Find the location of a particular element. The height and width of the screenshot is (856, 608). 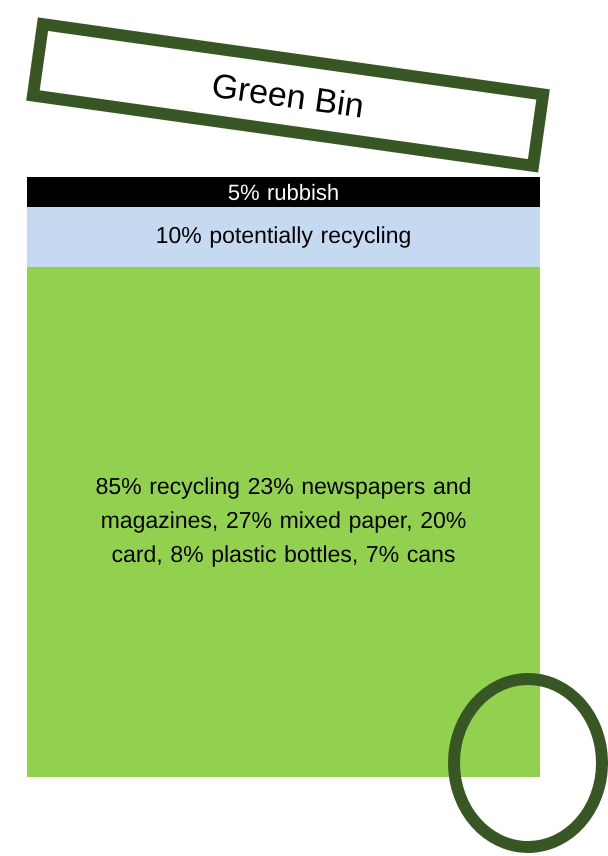

chart-title: Green Bin is located at coordinates (288, 96).